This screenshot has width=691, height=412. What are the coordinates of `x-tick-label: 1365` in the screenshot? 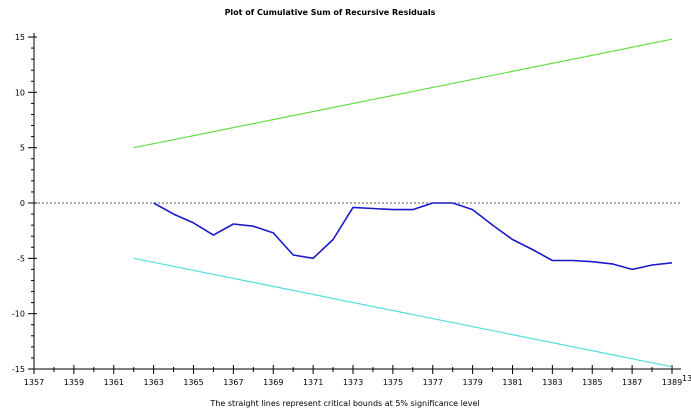 It's located at (193, 382).